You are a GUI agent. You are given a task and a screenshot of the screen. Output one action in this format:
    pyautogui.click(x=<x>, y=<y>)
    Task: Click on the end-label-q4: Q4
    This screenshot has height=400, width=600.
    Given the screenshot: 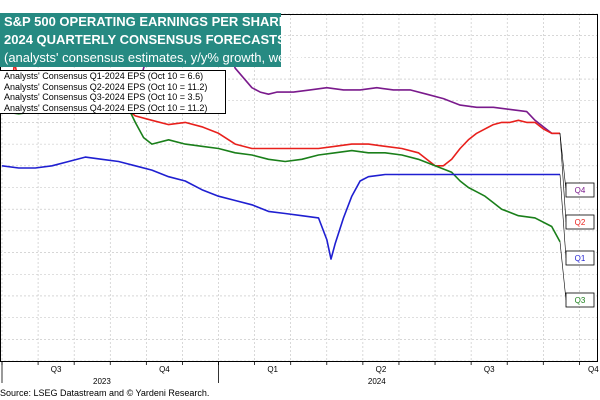 What is the action you would take?
    pyautogui.click(x=580, y=190)
    